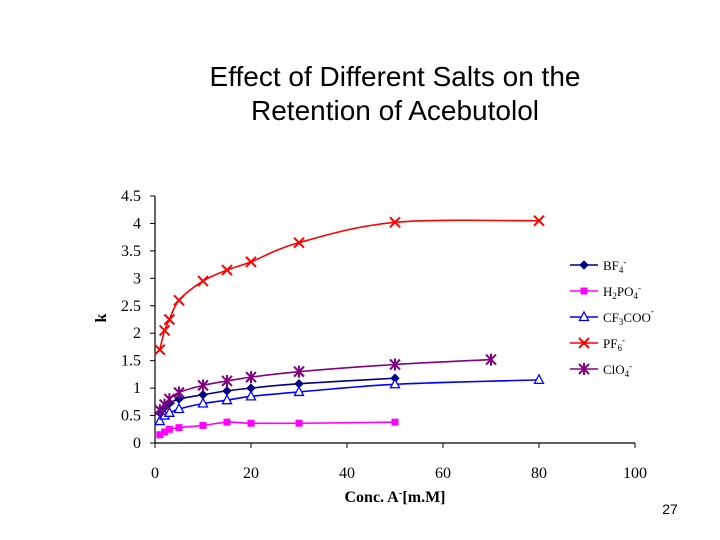 The width and height of the screenshot is (720, 540). What do you see at coordinates (155, 473) in the screenshot?
I see `x-tick-label: 0` at bounding box center [155, 473].